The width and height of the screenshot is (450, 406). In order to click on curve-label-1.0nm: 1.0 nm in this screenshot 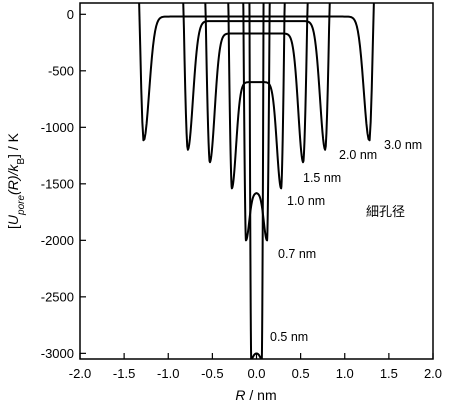, I will do `click(306, 201)`.